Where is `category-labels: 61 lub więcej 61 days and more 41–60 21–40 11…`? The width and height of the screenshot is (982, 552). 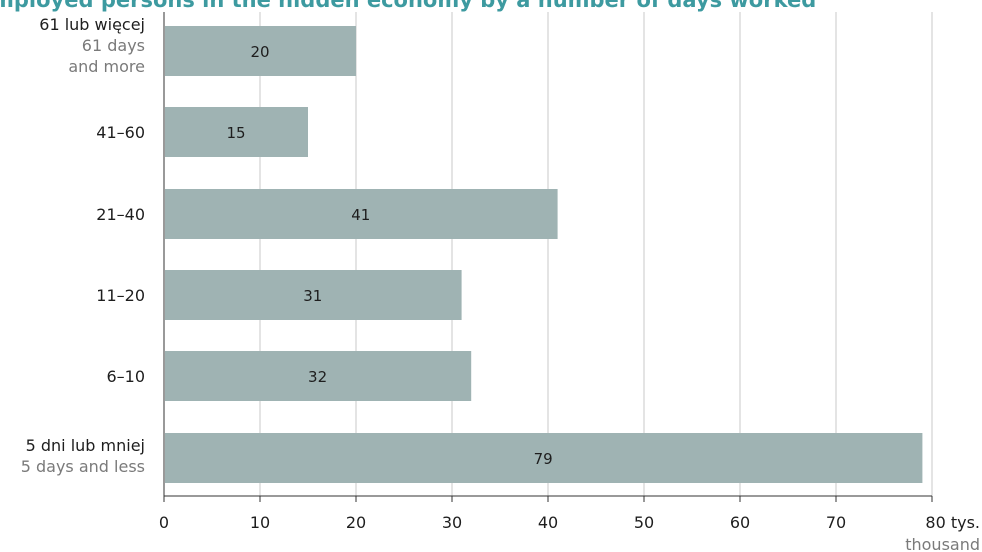 category-labels: 61 lub więcej 61 days and more 41–60 21–40 11… is located at coordinates (83, 245).